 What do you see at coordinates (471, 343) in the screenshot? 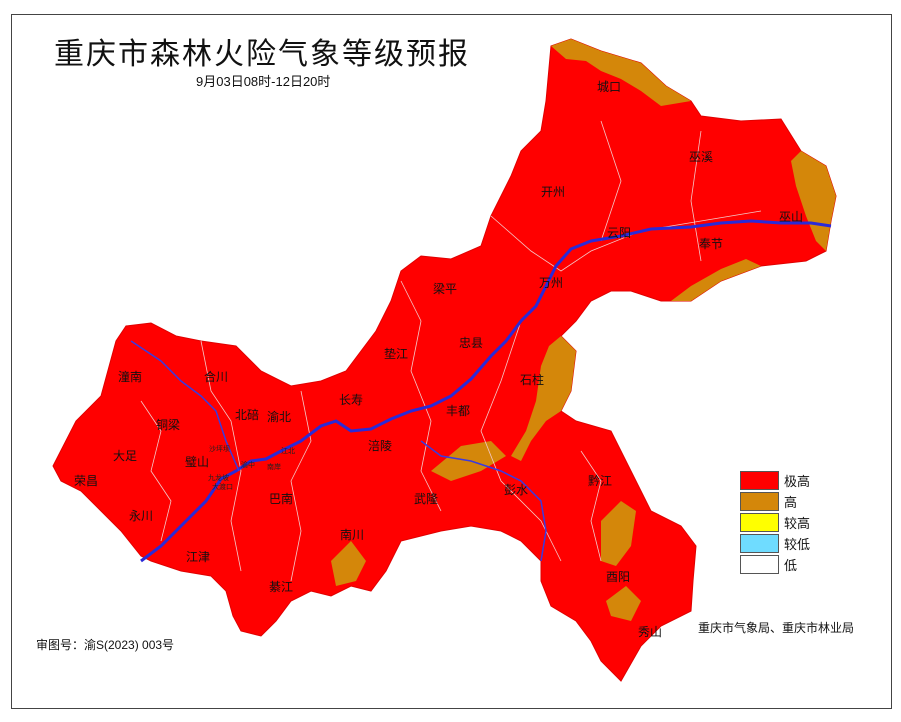
I see `label-zhongxian: 忠县` at bounding box center [471, 343].